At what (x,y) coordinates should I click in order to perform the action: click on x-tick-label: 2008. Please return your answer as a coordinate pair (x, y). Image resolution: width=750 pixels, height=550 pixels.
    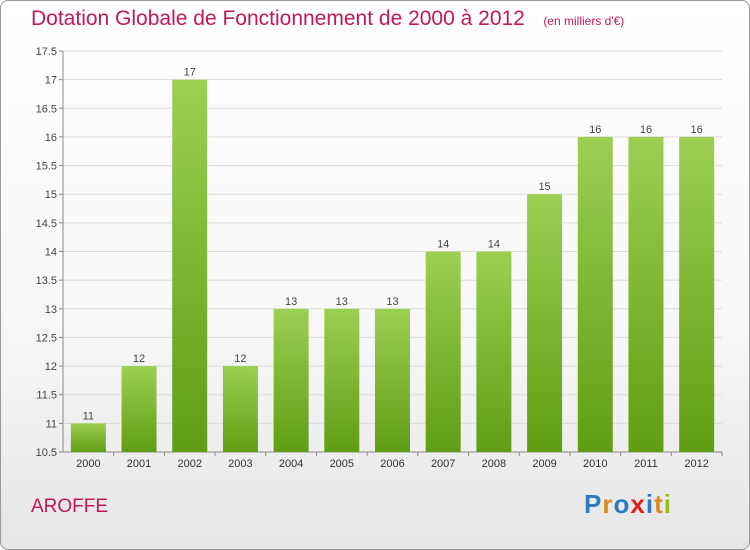
    Looking at the image, I should click on (494, 464).